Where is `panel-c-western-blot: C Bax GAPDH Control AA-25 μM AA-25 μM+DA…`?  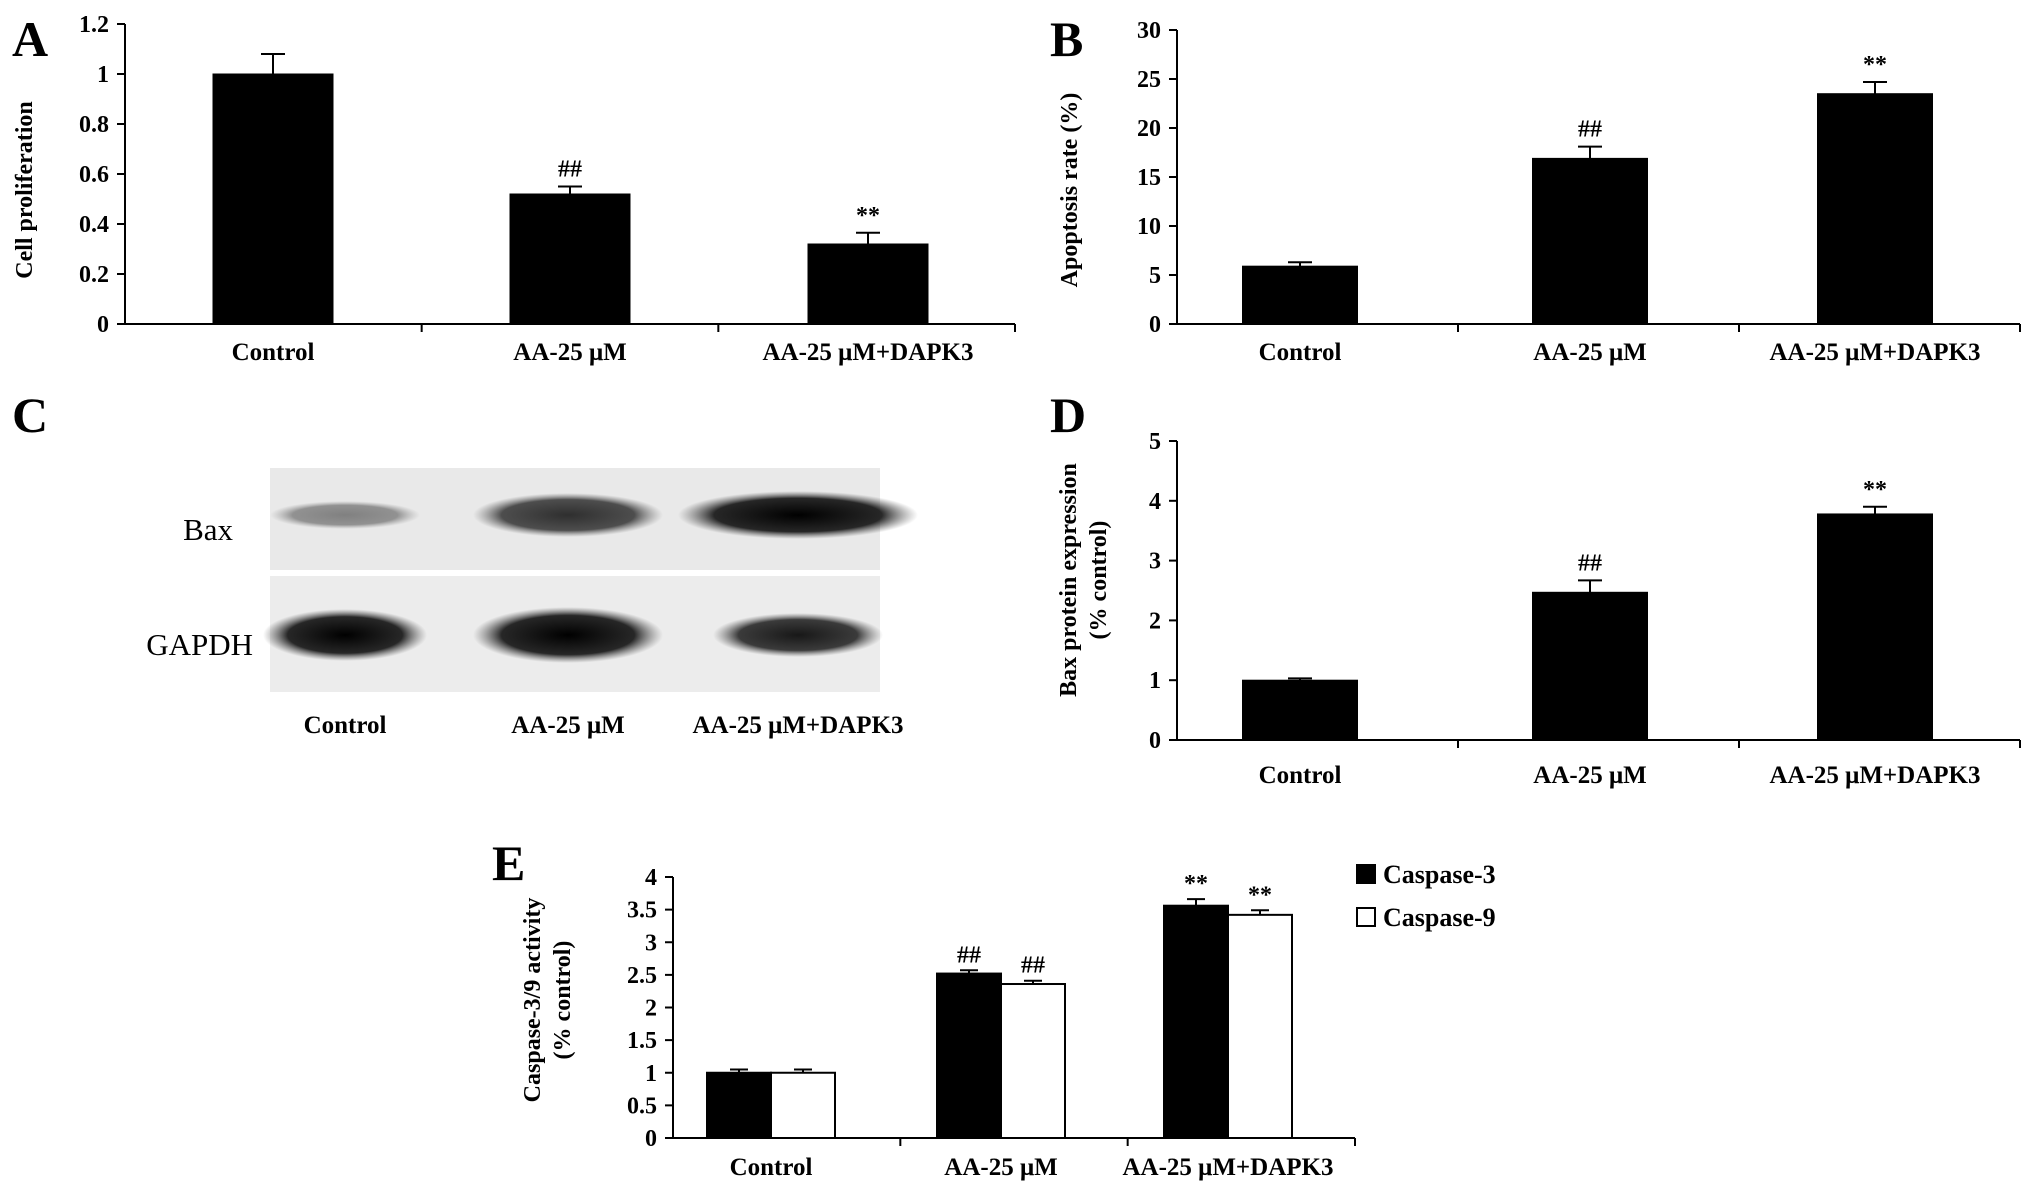
panel-c-western-blot: C Bax GAPDH Control AA-25 μM AA-25 μM+DA… is located at coordinates (465, 563).